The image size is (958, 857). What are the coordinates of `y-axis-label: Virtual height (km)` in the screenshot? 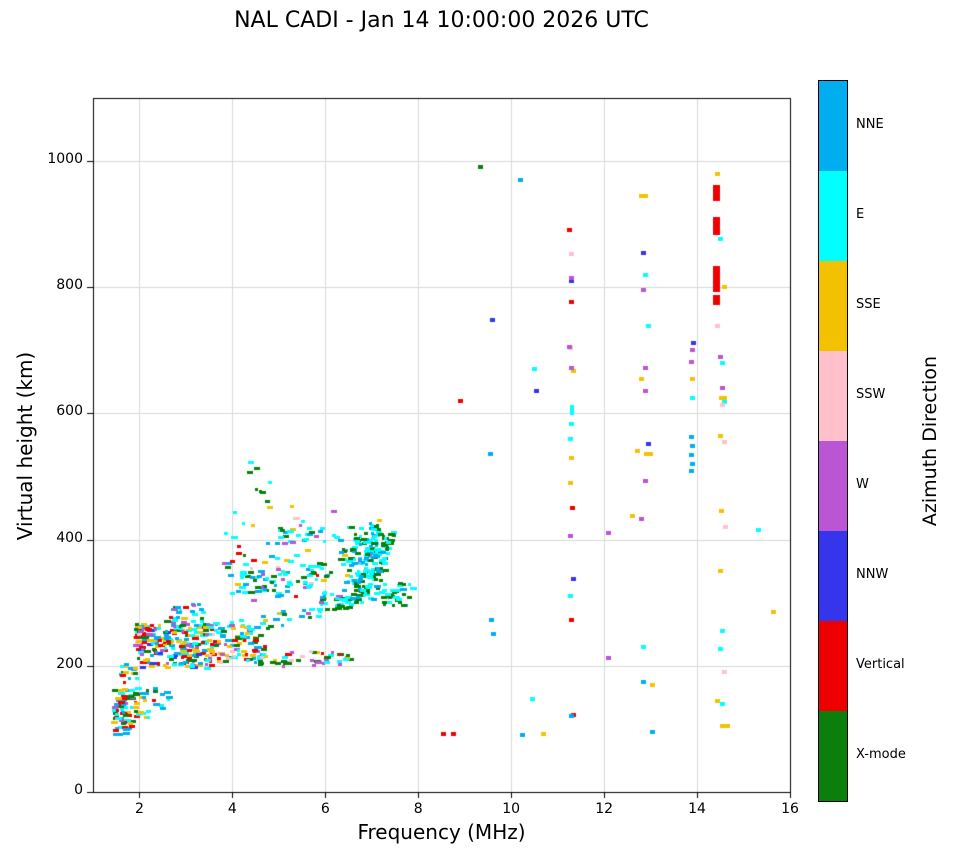 It's located at (25, 446).